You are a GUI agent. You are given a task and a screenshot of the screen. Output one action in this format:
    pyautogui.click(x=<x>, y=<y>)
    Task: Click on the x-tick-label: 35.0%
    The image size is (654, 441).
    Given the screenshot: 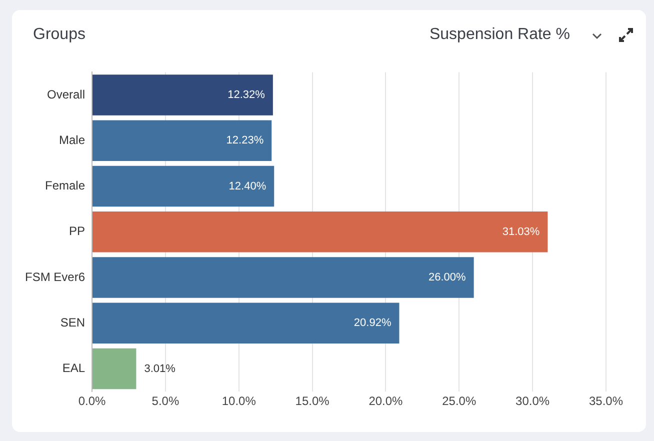 What is the action you would take?
    pyautogui.click(x=606, y=401)
    